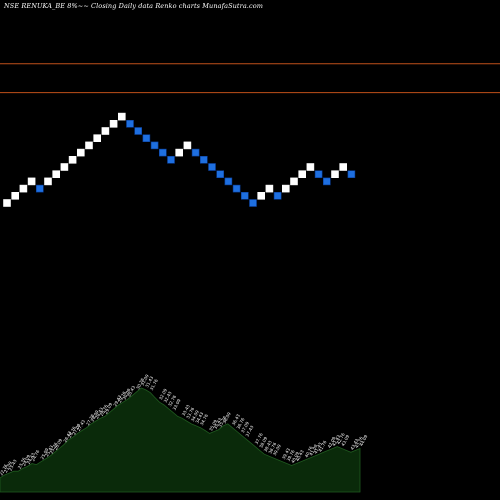 The image size is (500, 500). What do you see at coordinates (49, 450) in the screenshot?
I see `volume-label: 25.43` at bounding box center [49, 450].